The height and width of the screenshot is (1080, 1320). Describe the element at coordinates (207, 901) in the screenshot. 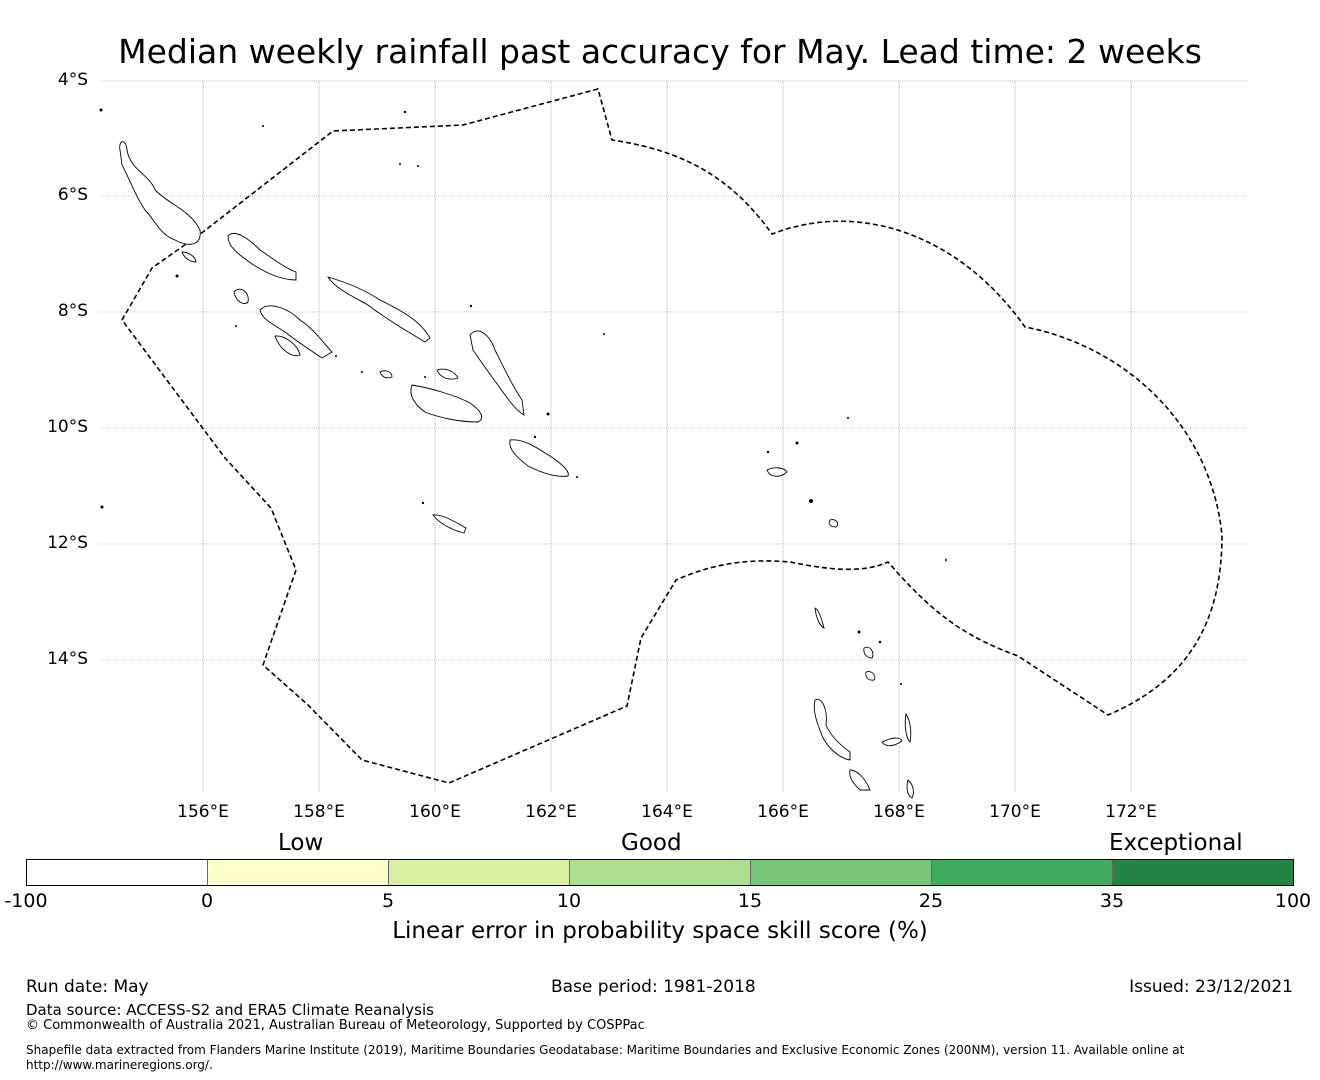

I see `colorbar-tick: 0` at that location.